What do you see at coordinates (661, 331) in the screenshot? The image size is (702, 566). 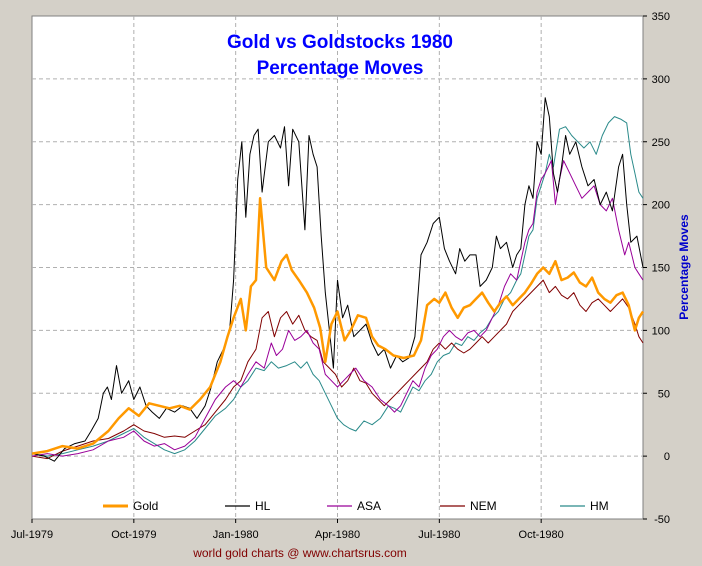 I see `y-tick-label: 100` at bounding box center [661, 331].